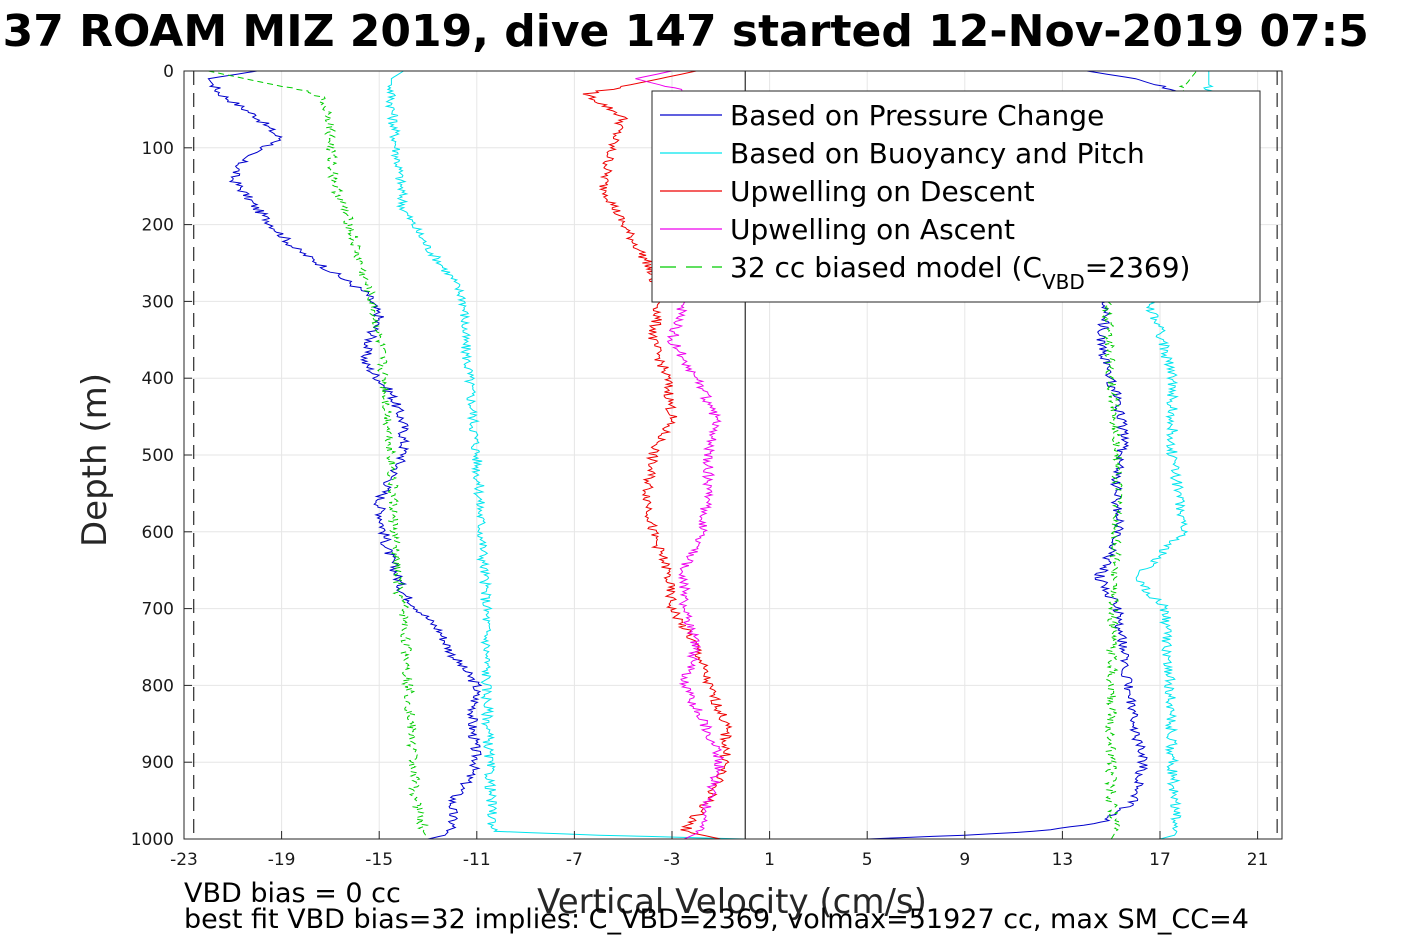  I want to click on legend-entry: Based on Pressure Change, so click(917, 115).